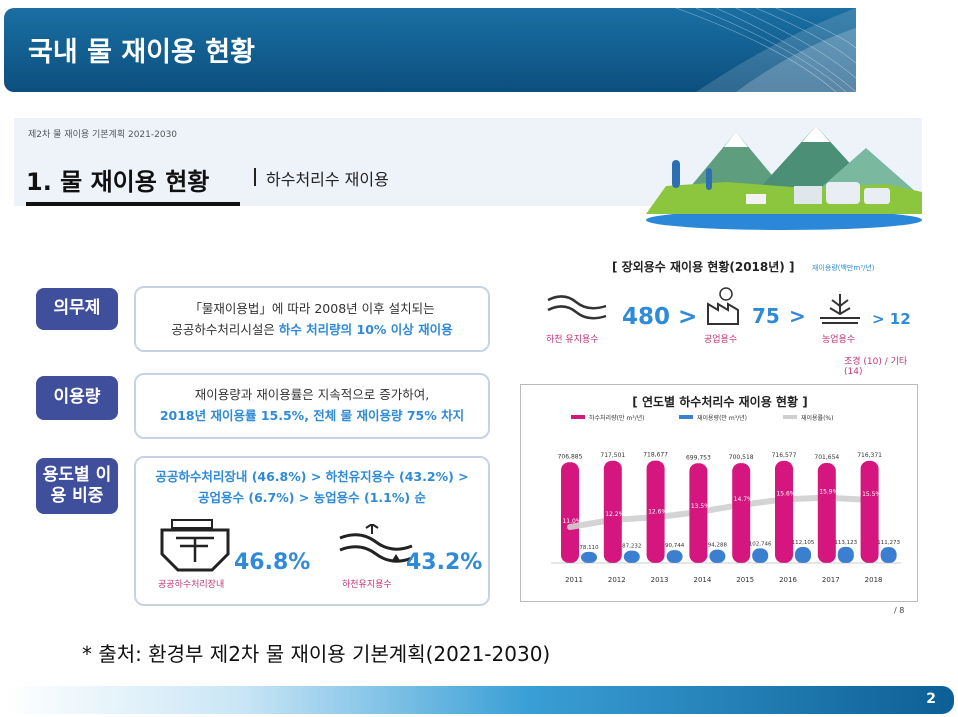  Describe the element at coordinates (312, 308) in the screenshot. I see `obligation-line1: 「물재이용법」에 따라 2008년 이후 설치되는` at that location.